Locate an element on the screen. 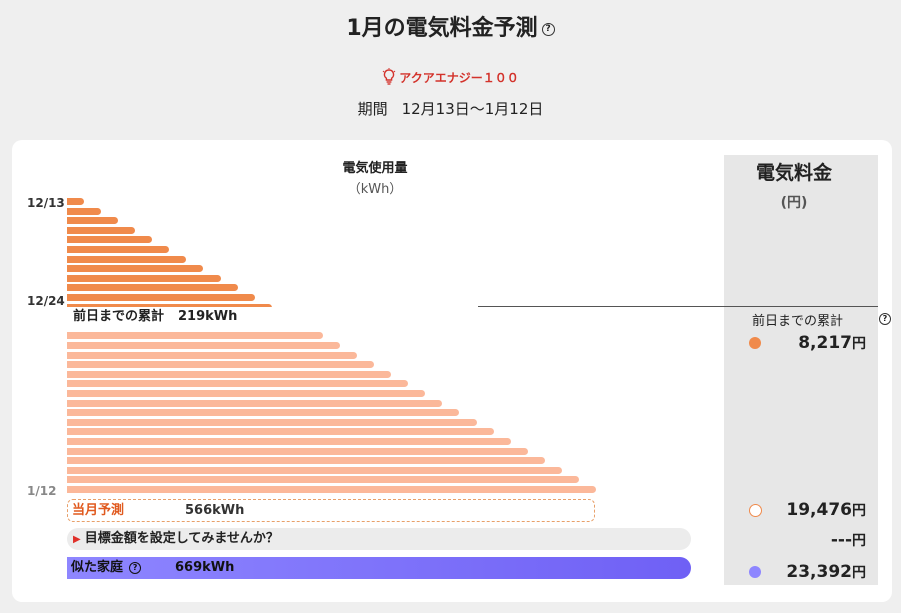 The image size is (901, 613). fee-goal-row: ---円 is located at coordinates (805, 540).